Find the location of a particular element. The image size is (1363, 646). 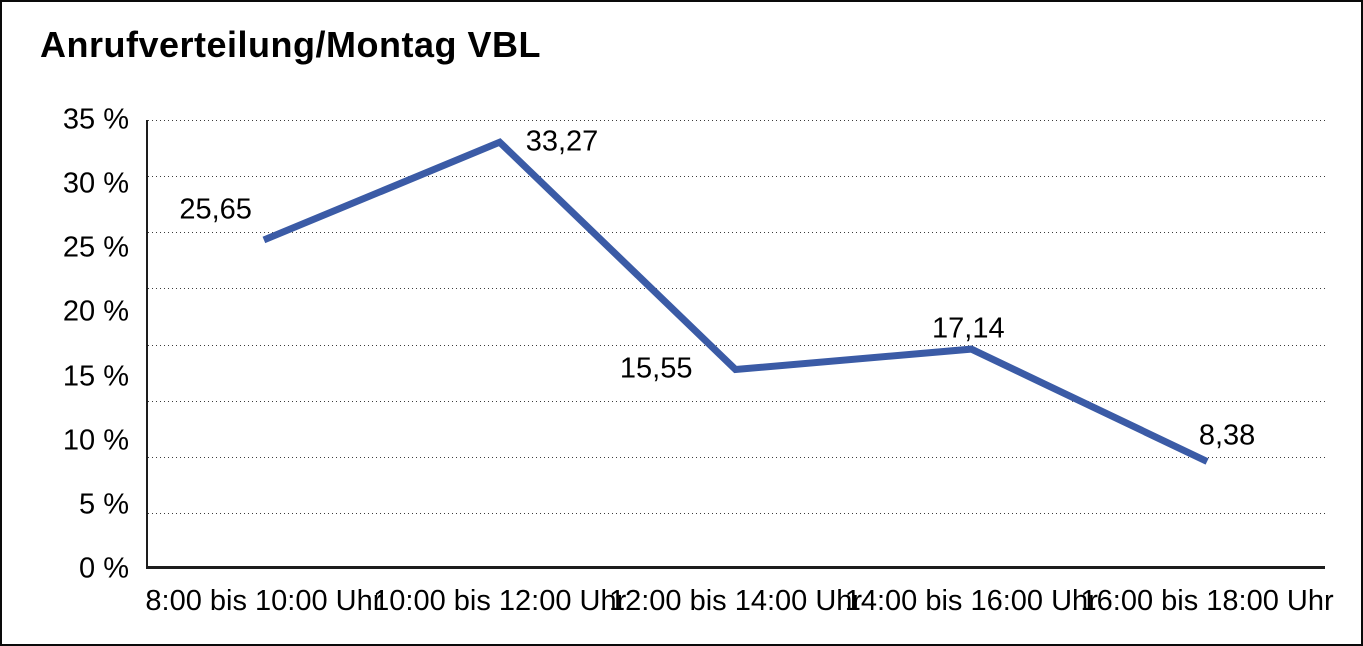

y-tick-label: 35 % is located at coordinates (95, 119).